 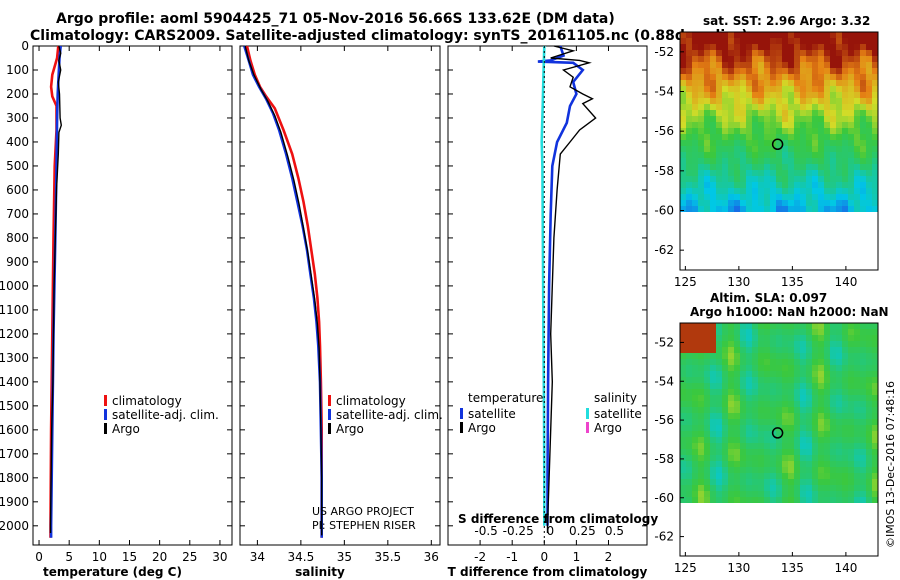 What do you see at coordinates (17, 190) in the screenshot?
I see `ytick-label: 600` at bounding box center [17, 190].